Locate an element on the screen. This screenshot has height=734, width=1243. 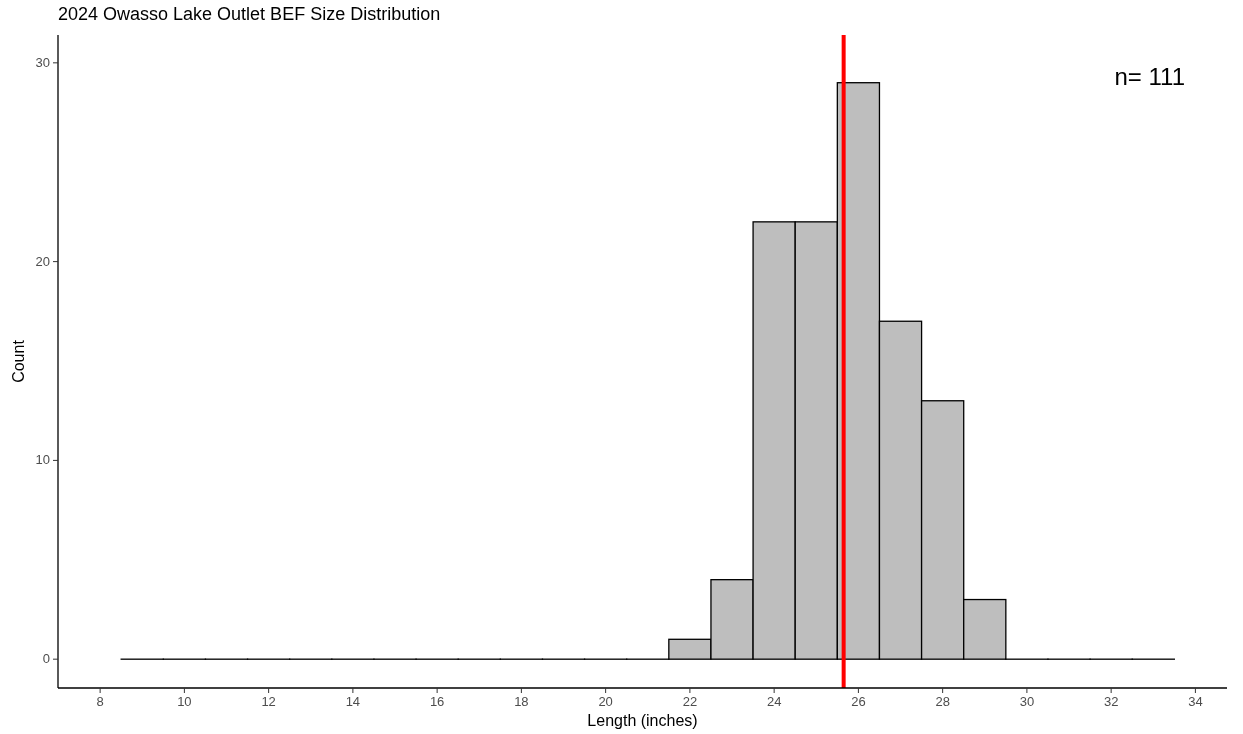
y-tick-label: 0 is located at coordinates (46, 659).